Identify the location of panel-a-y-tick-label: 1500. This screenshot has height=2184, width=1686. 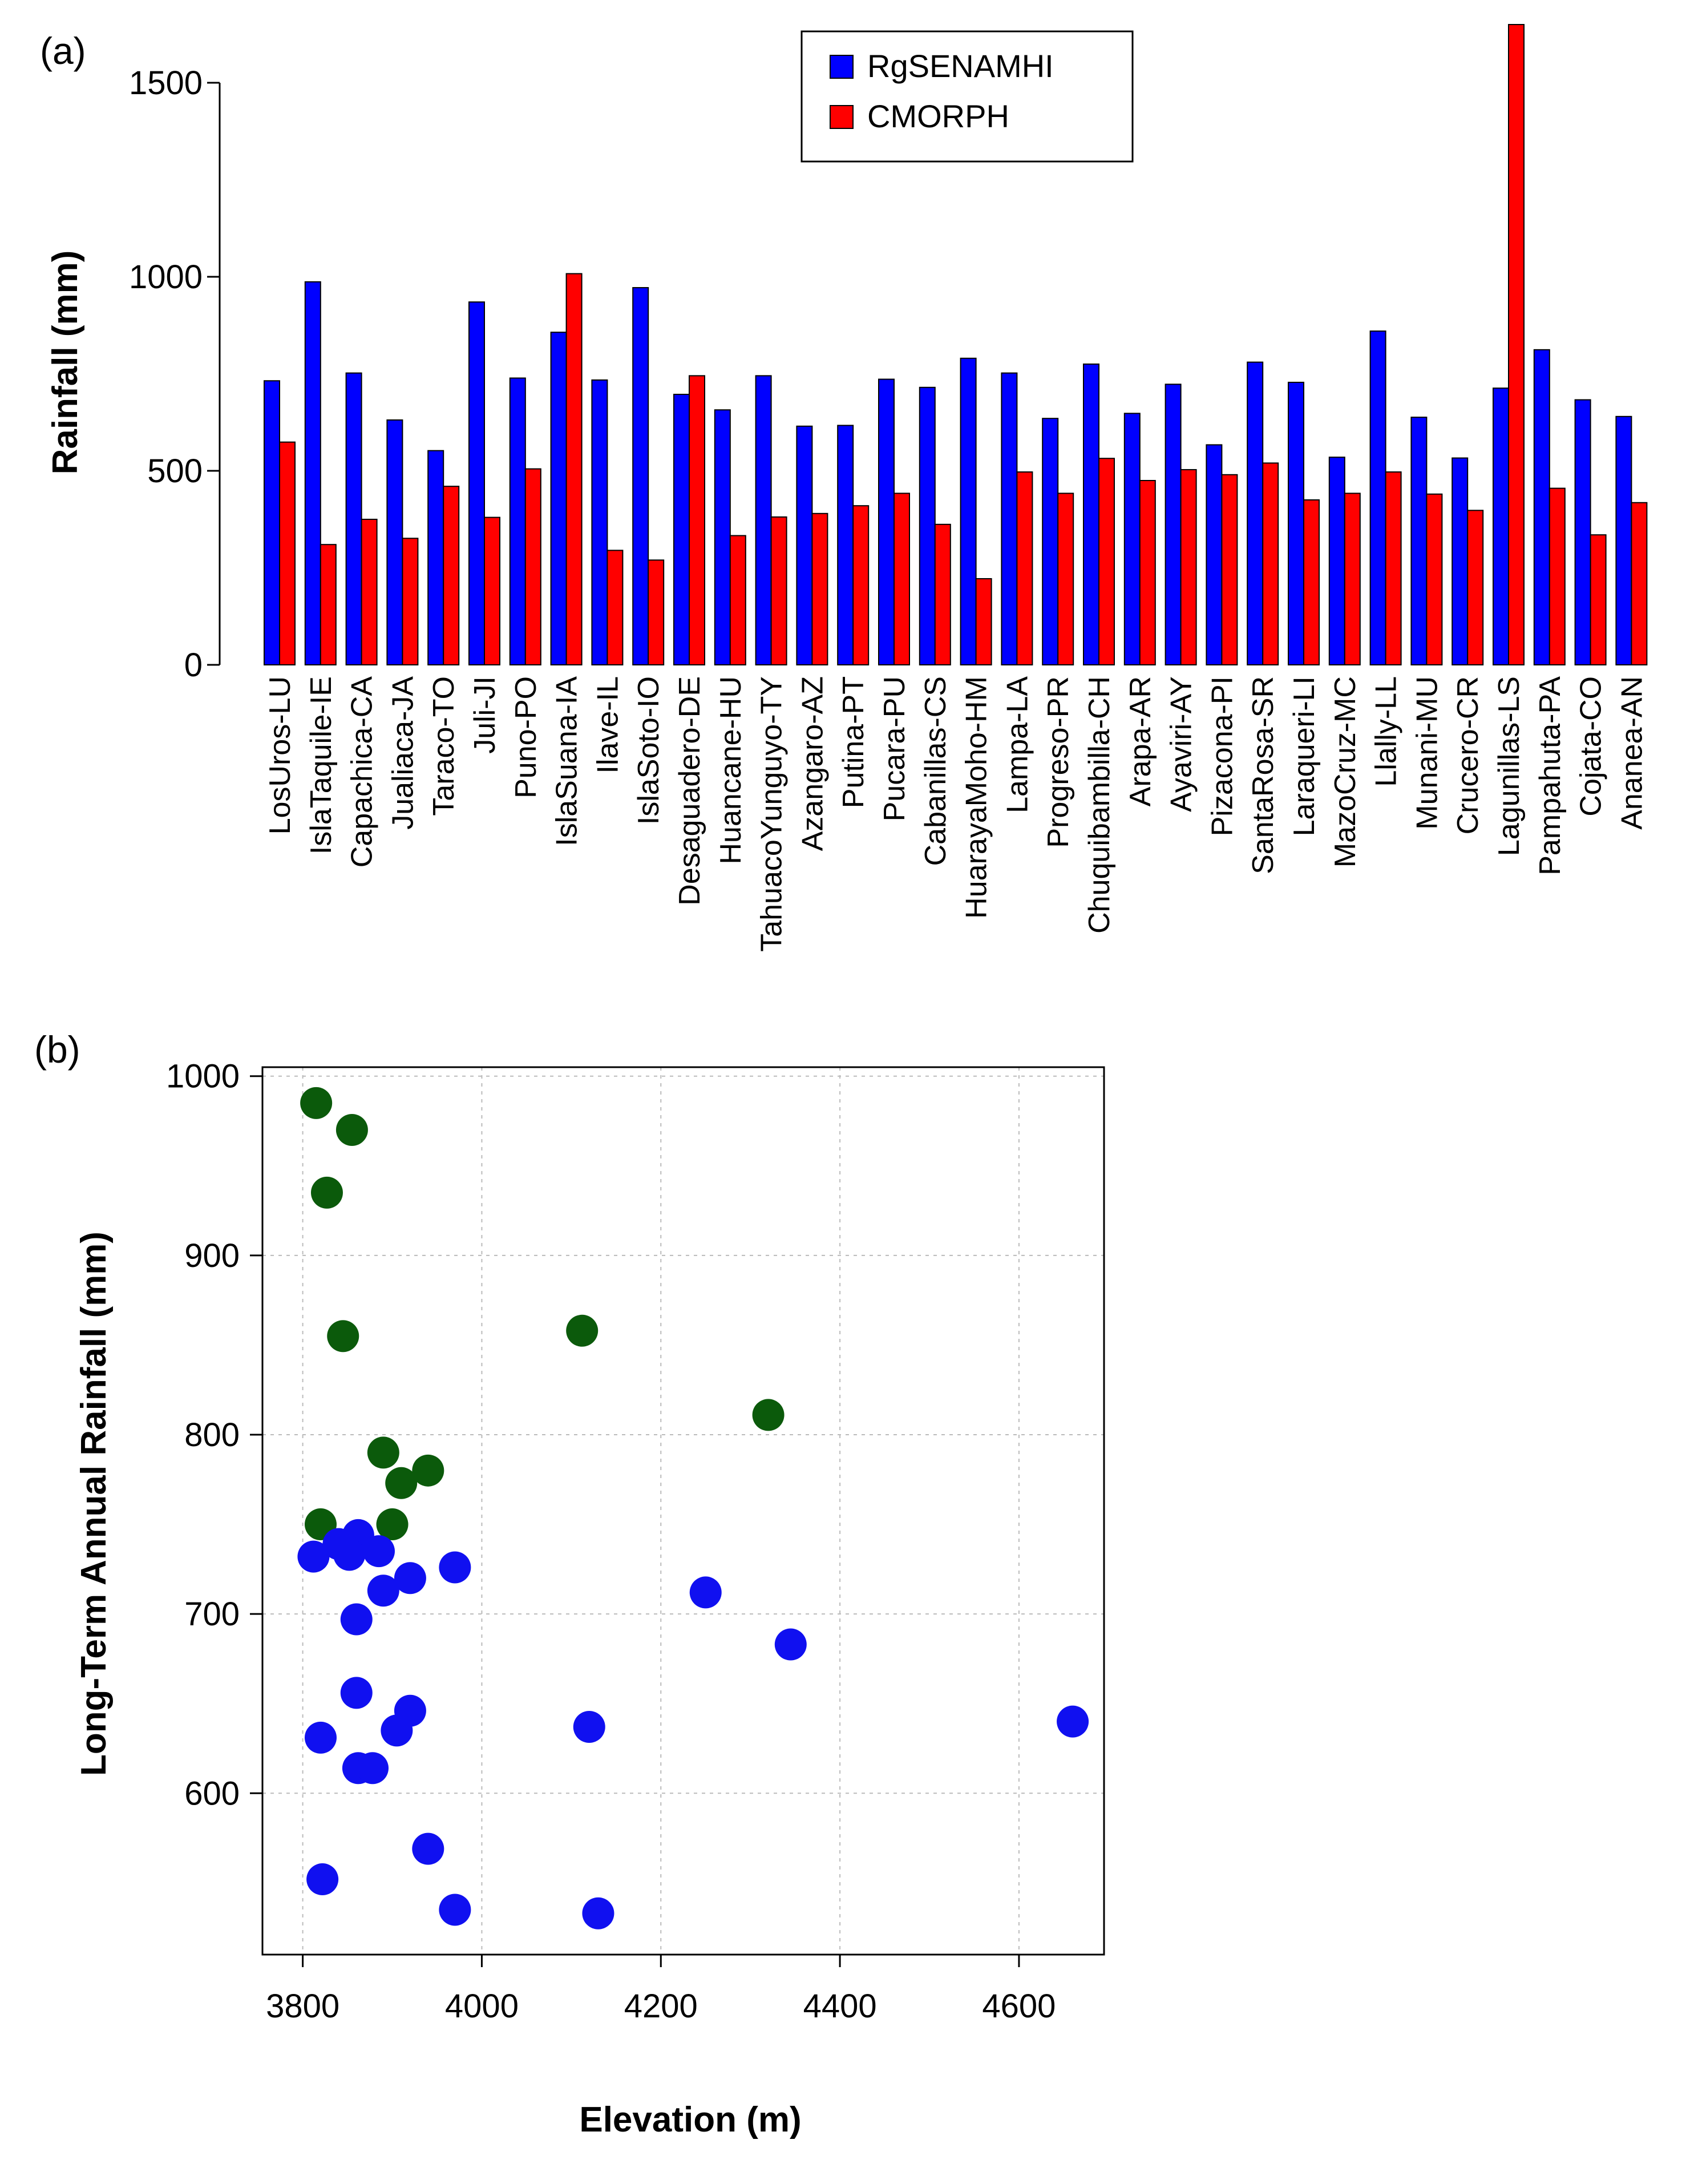
(166, 83).